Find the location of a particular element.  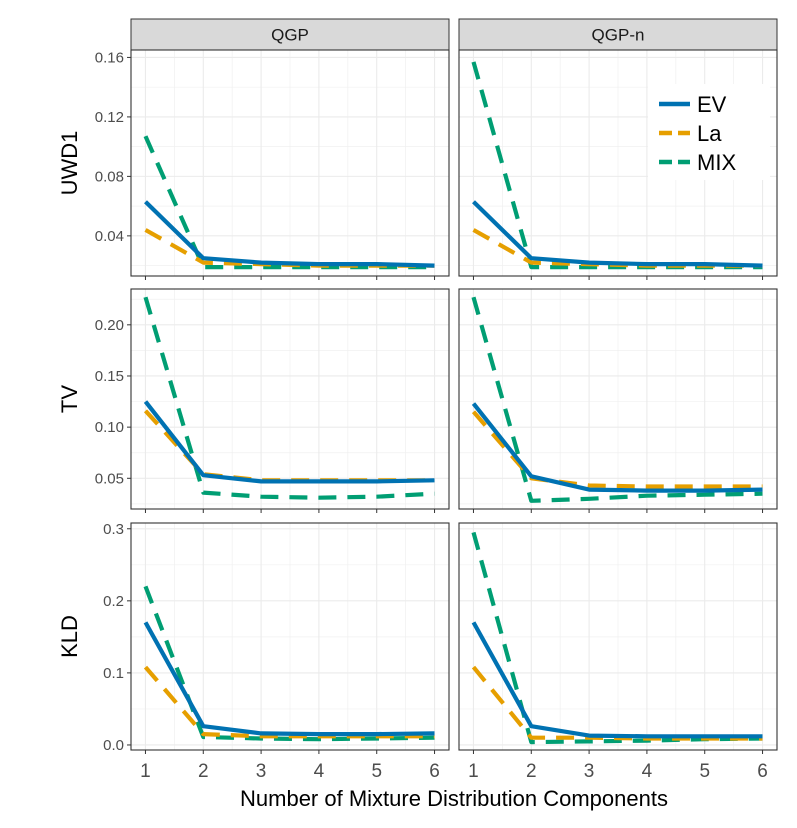

y-tick-label: 0.2 is located at coordinates (113, 601).